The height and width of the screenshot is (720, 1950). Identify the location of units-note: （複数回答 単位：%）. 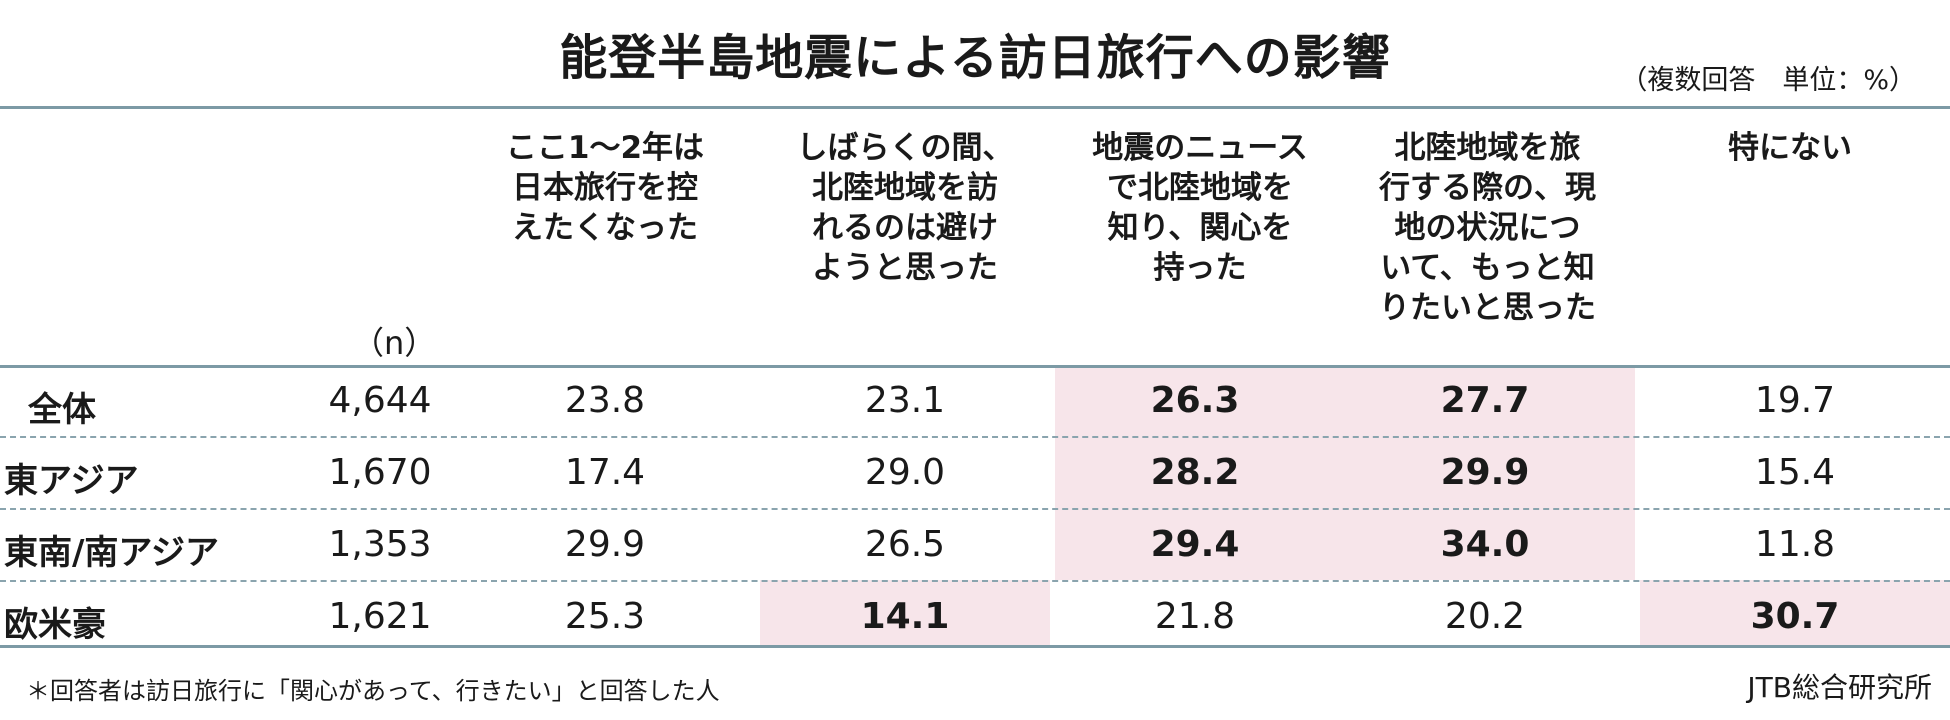
(1768, 80).